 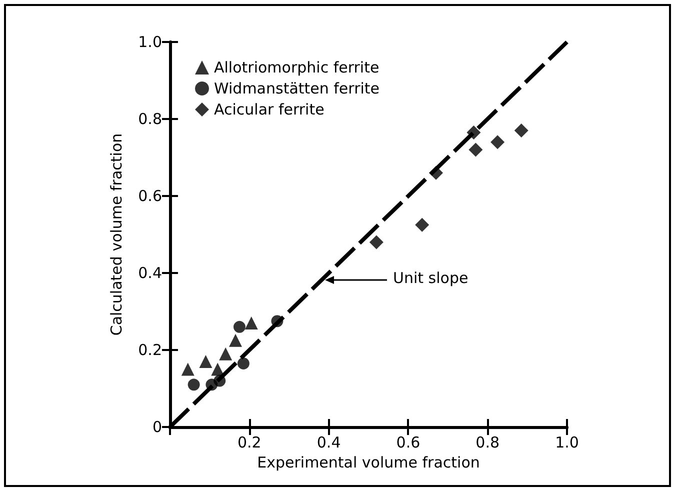 I want to click on y-tick-label: 0.6, so click(x=150, y=196).